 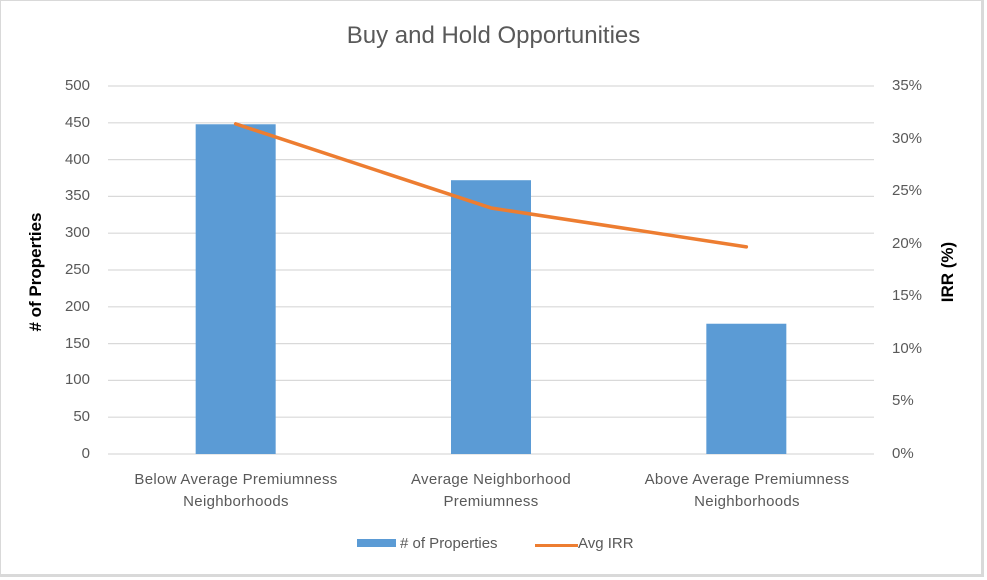 What do you see at coordinates (77, 196) in the screenshot?
I see `left-tick-label: 350` at bounding box center [77, 196].